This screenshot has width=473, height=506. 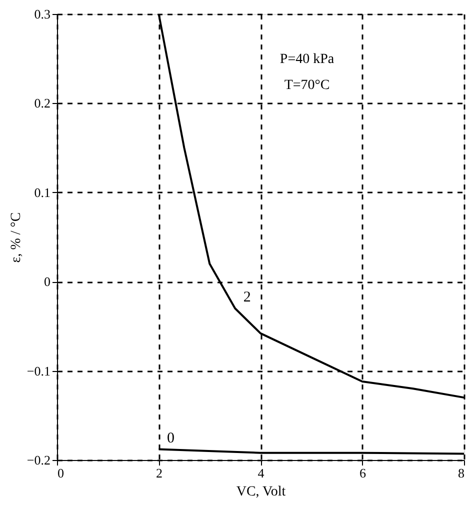 I want to click on x-tick-label: 2, so click(x=159, y=473).